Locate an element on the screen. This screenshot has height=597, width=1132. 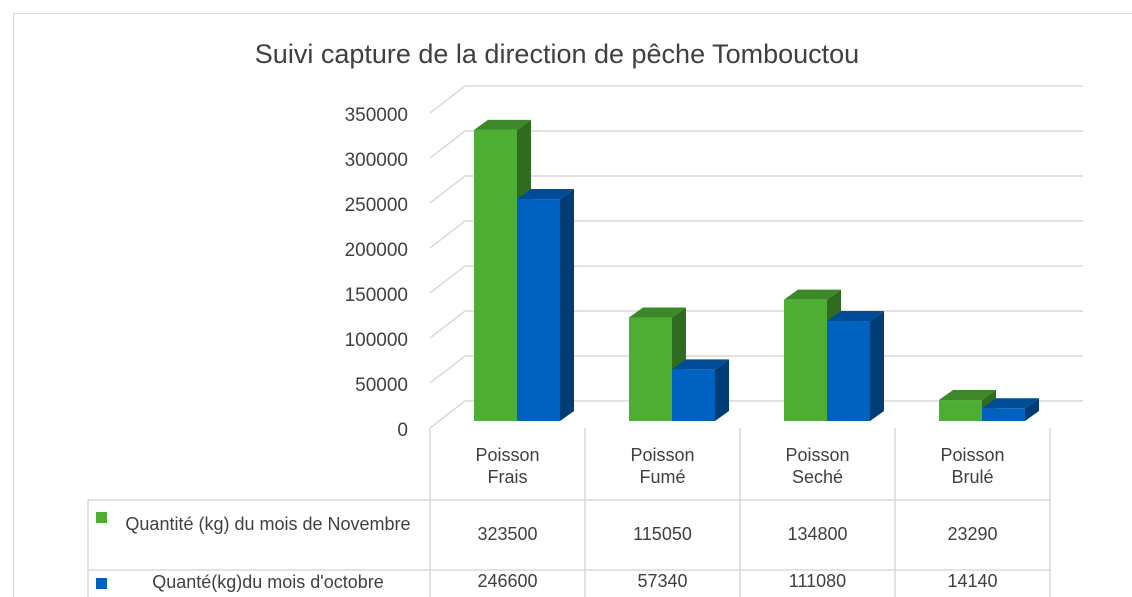
x-tick-label: Poisson Brulé is located at coordinates (972, 466).